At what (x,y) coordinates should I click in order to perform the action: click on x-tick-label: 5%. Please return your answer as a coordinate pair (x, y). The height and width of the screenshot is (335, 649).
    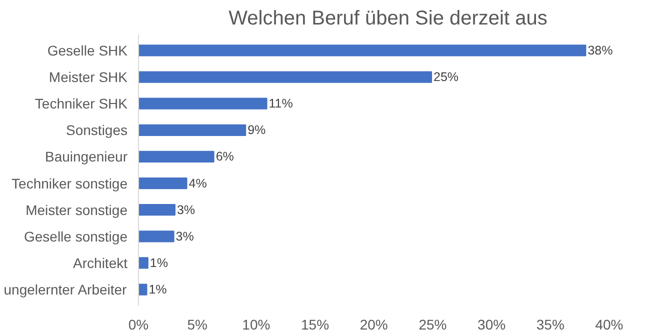
    Looking at the image, I should click on (197, 324).